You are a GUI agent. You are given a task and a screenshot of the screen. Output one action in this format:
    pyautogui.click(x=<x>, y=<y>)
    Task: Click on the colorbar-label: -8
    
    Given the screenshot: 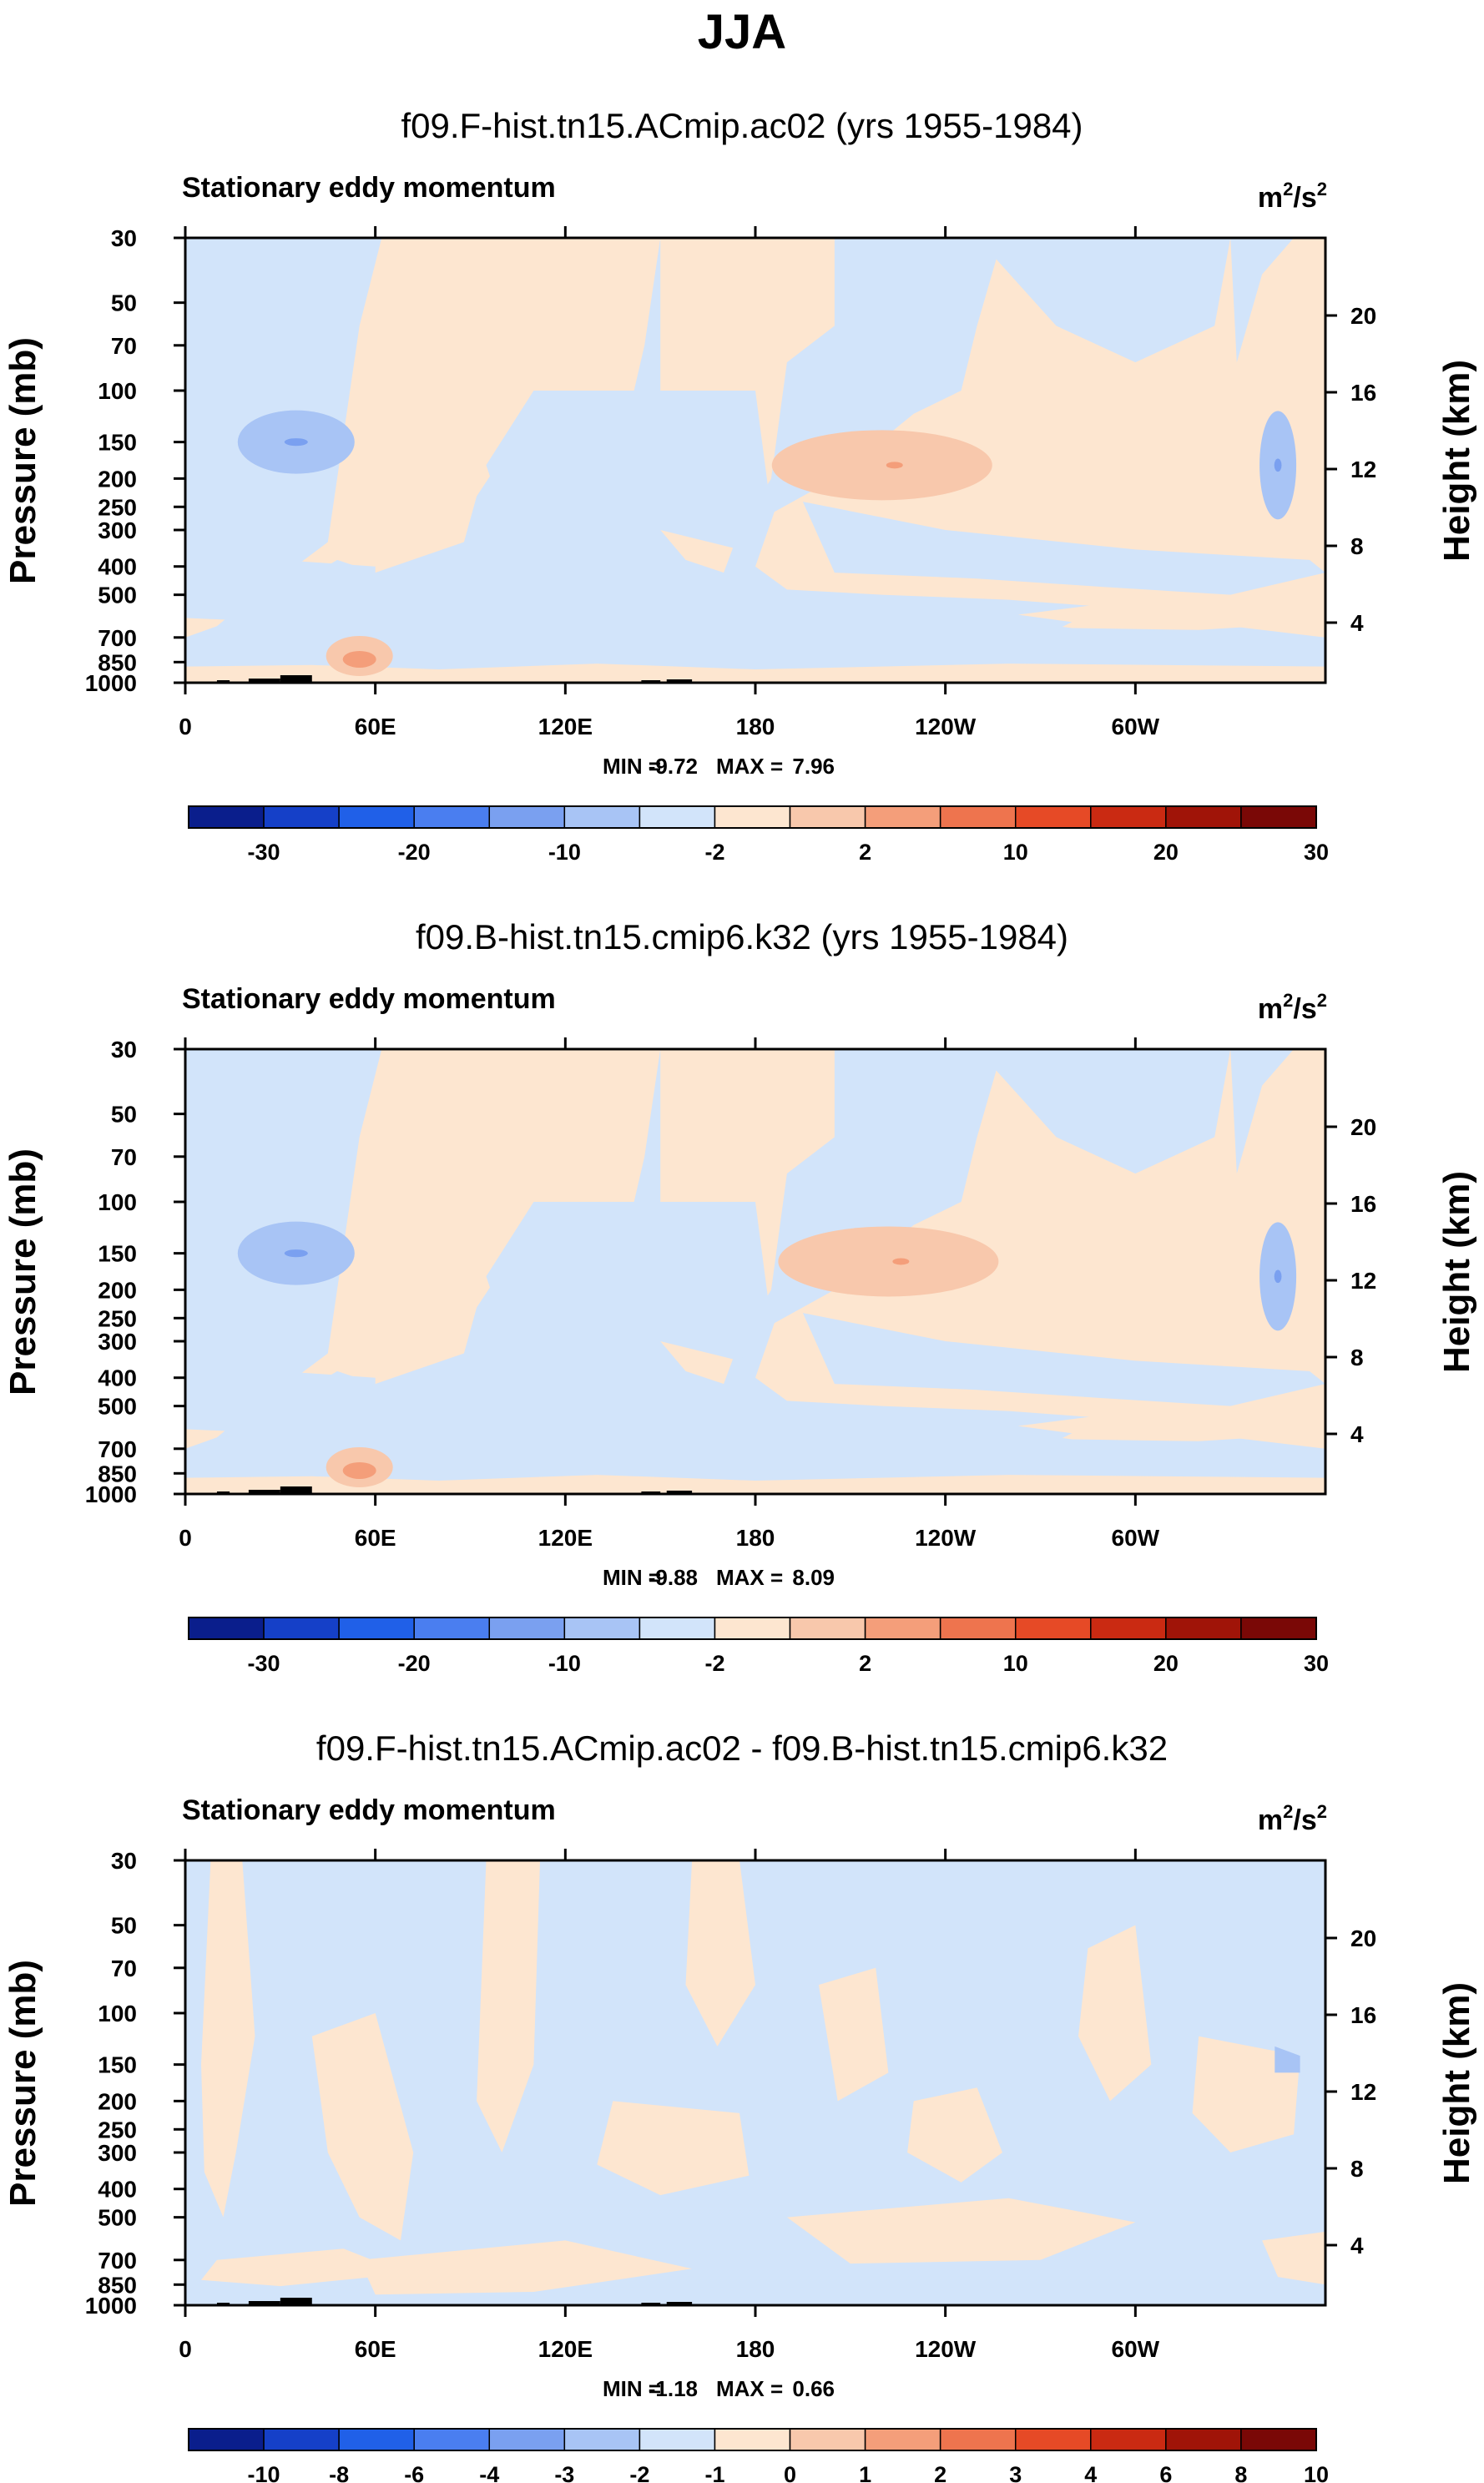 What is the action you would take?
    pyautogui.click(x=339, y=2473)
    